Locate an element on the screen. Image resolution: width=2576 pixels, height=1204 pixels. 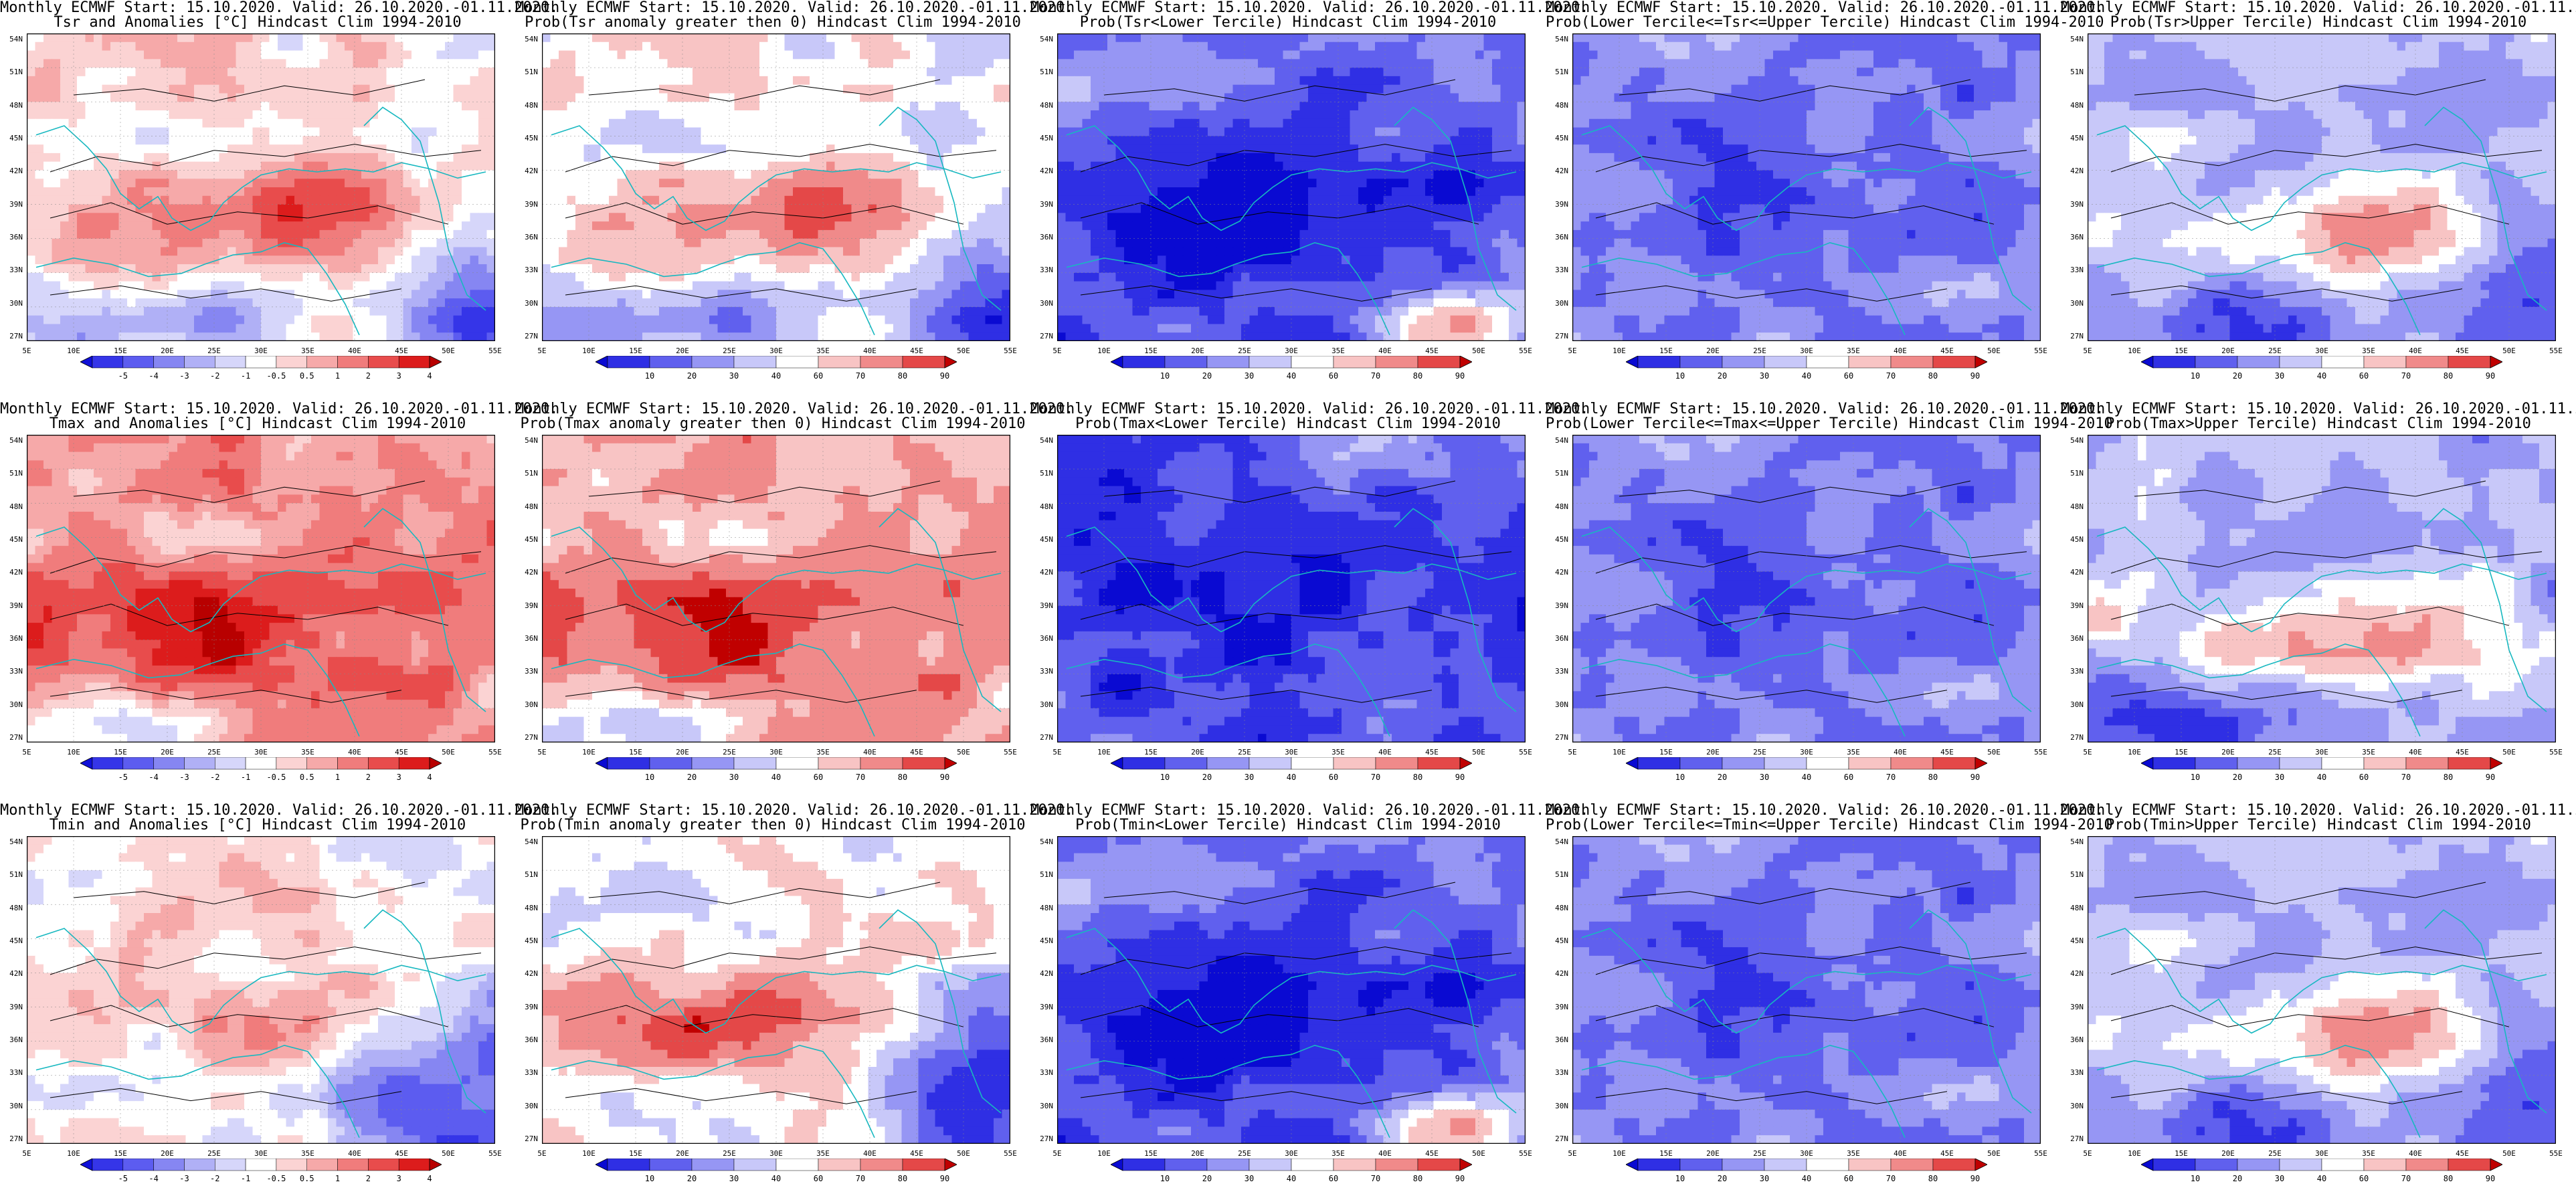
colorbar-max-triangle is located at coordinates (2496, 763).